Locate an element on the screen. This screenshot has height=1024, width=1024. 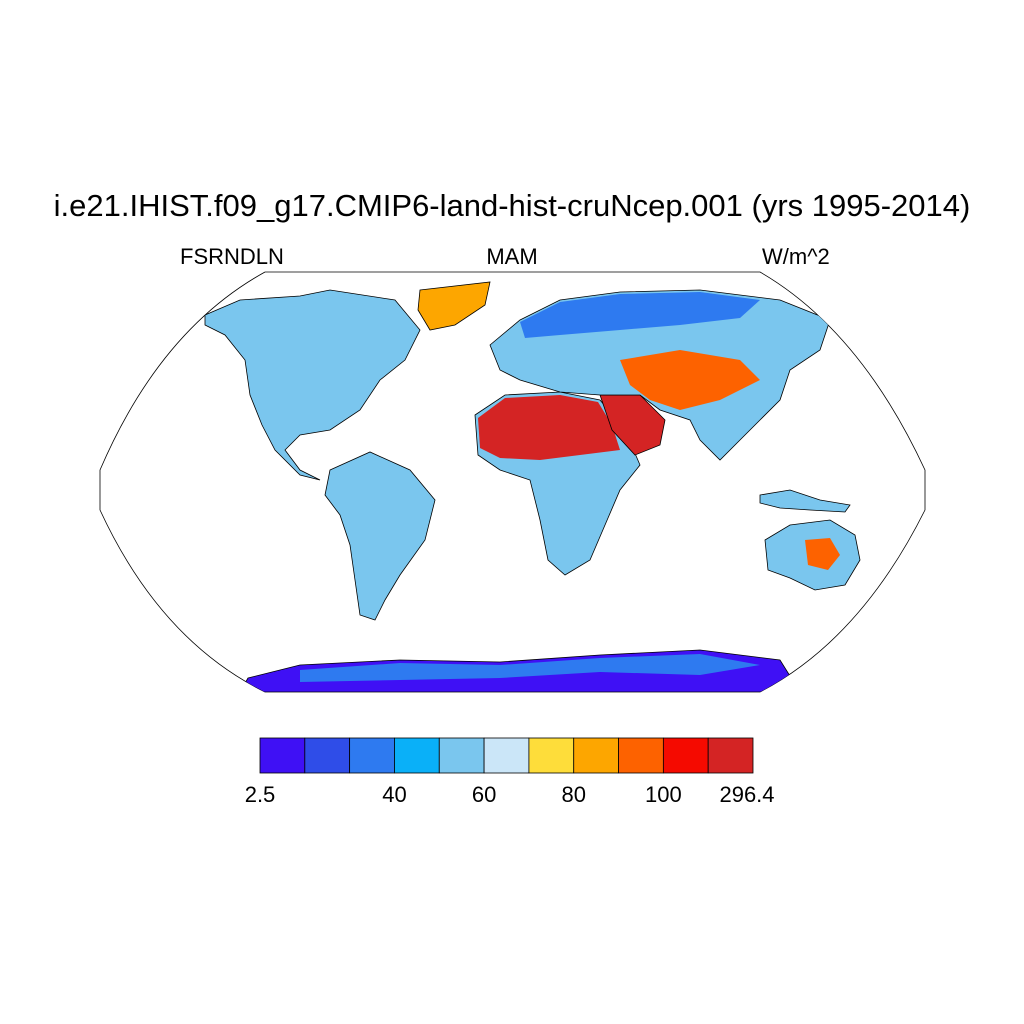
land-south-america is located at coordinates (380, 536).